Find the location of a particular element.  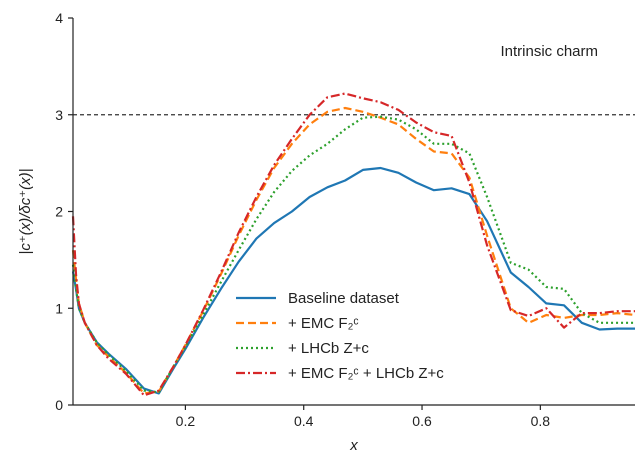

legend-label: + EMC F₂ᶜ + LHCb Z+c is located at coordinates (366, 373).